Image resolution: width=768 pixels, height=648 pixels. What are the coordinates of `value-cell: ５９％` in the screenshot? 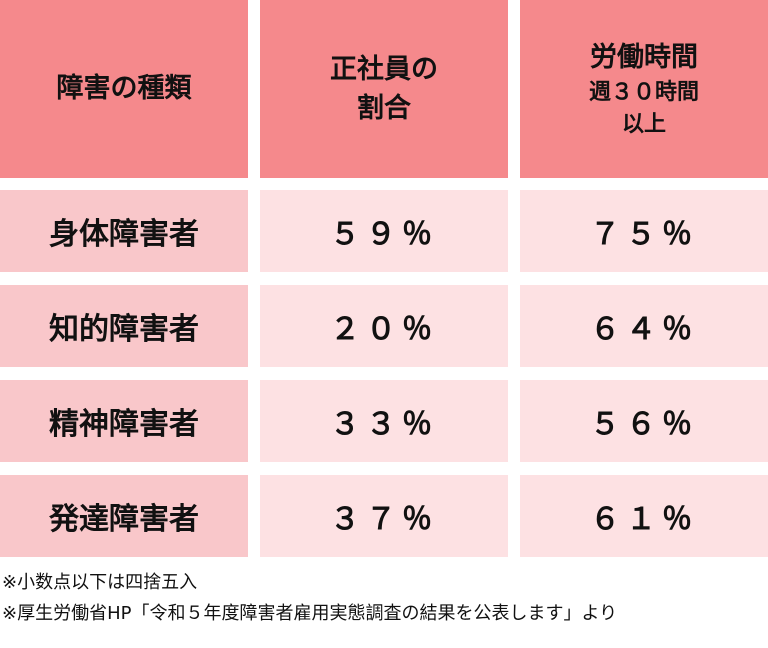 It's located at (384, 231).